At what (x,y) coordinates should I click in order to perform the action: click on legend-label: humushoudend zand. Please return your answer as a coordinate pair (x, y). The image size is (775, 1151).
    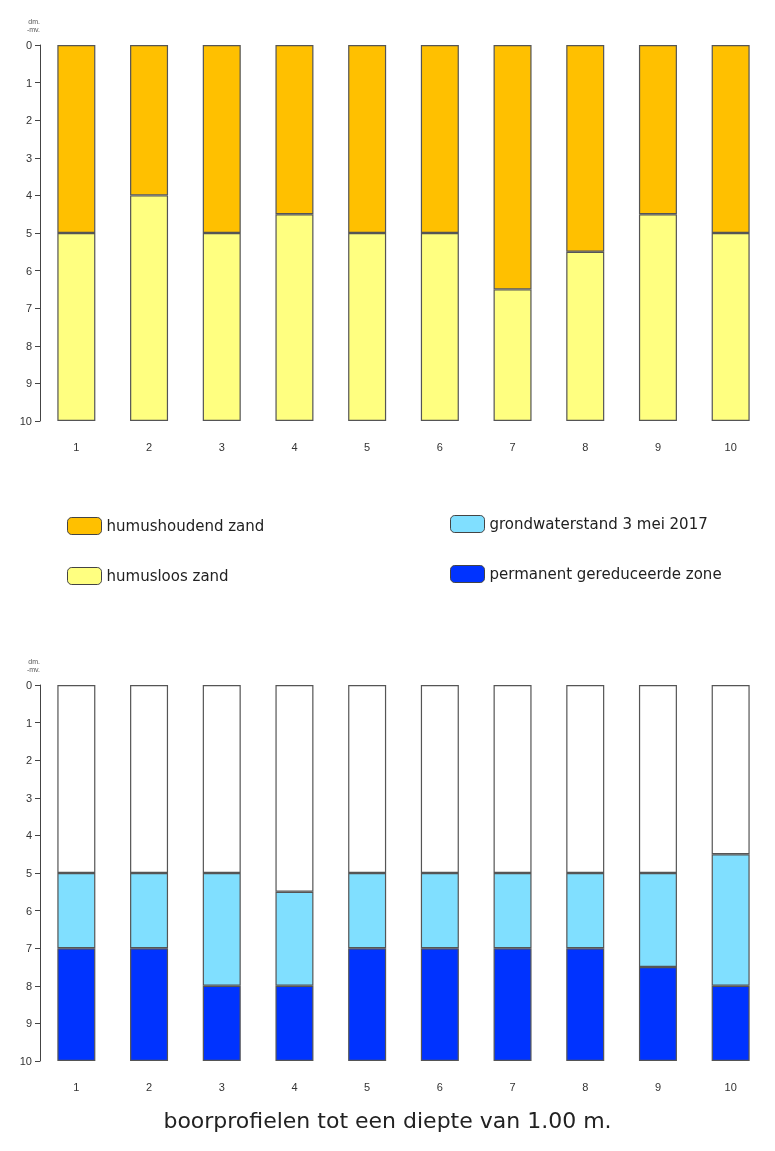
    Looking at the image, I should click on (185, 526).